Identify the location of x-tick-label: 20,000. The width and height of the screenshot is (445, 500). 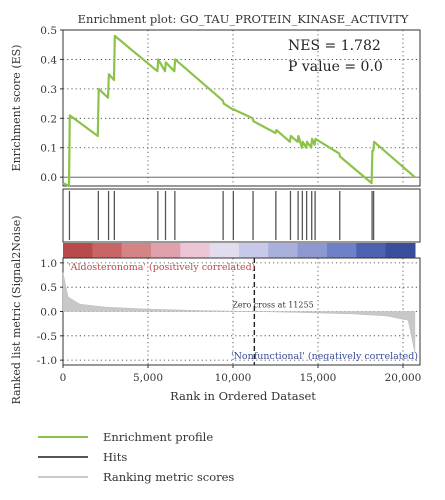
(403, 378).